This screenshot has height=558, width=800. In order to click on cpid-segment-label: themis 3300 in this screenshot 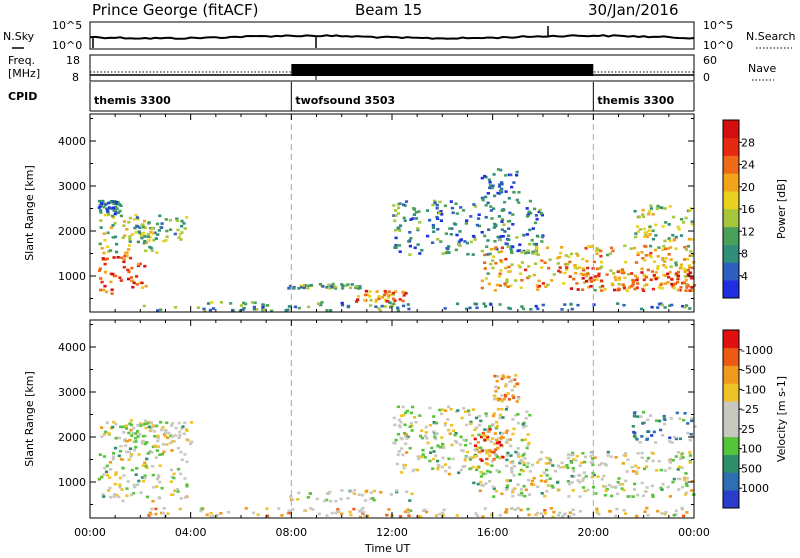, I will do `click(132, 100)`.